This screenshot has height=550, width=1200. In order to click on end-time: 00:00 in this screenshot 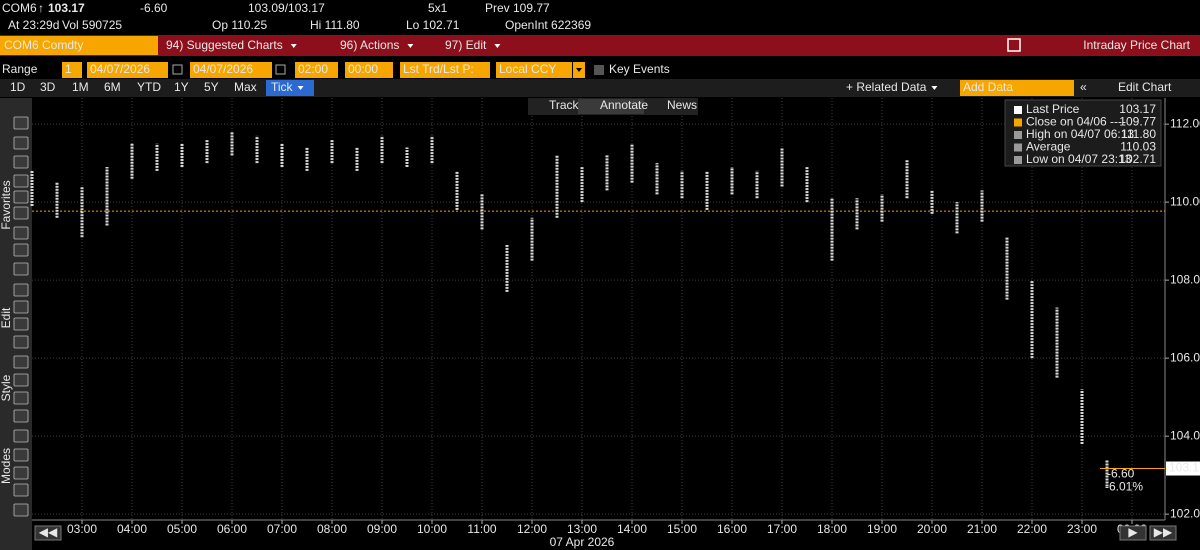, I will do `click(363, 69)`.